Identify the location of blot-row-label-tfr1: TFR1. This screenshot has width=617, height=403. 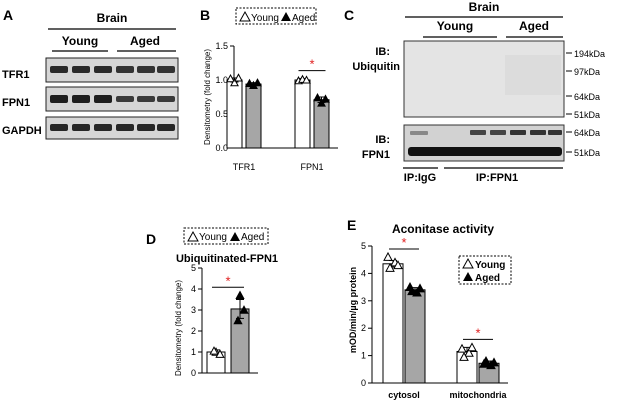
(16, 75).